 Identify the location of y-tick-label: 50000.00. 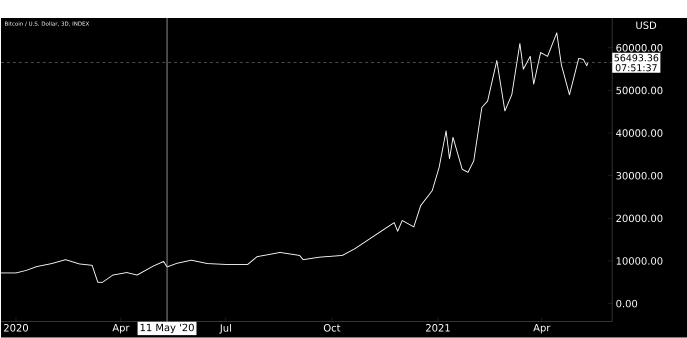
(639, 90).